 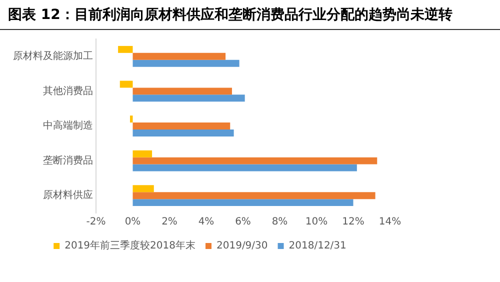 I want to click on x-tick-label: 12%, so click(x=353, y=222).